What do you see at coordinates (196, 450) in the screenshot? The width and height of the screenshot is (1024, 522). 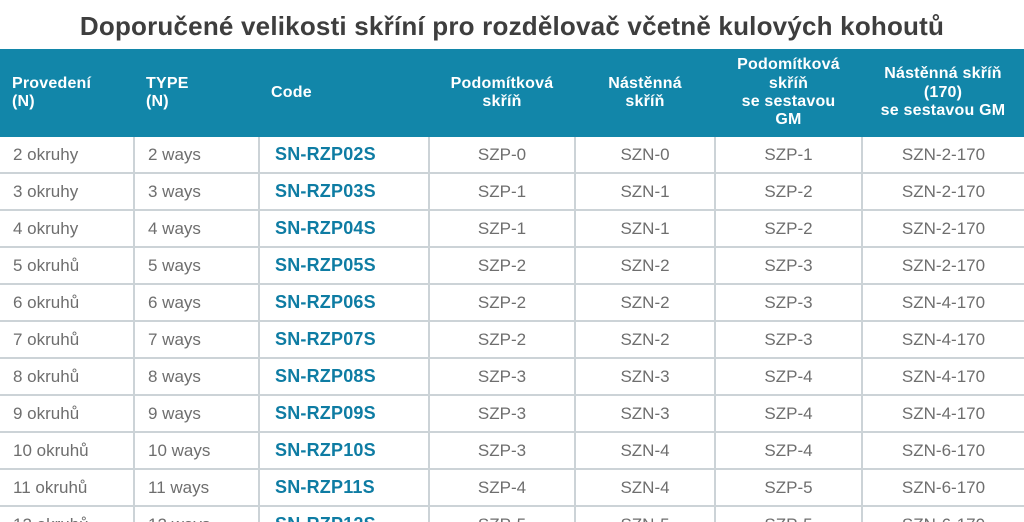 I see `cell-type: 10 ways` at bounding box center [196, 450].